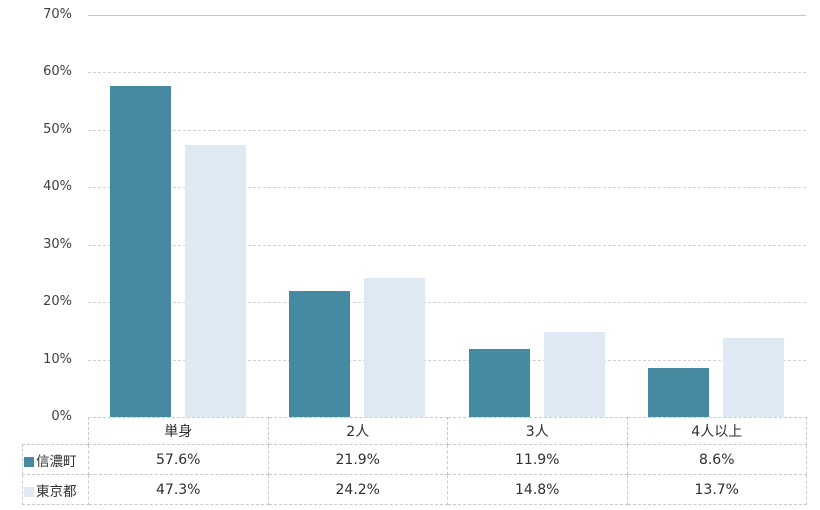 The height and width of the screenshot is (510, 820). I want to click on table-corner-spacer, so click(56, 431).